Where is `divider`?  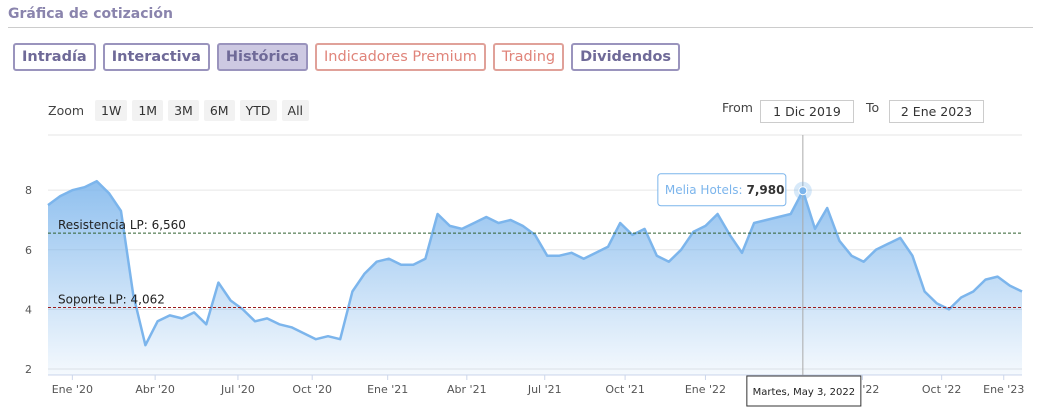
divider is located at coordinates (520, 27).